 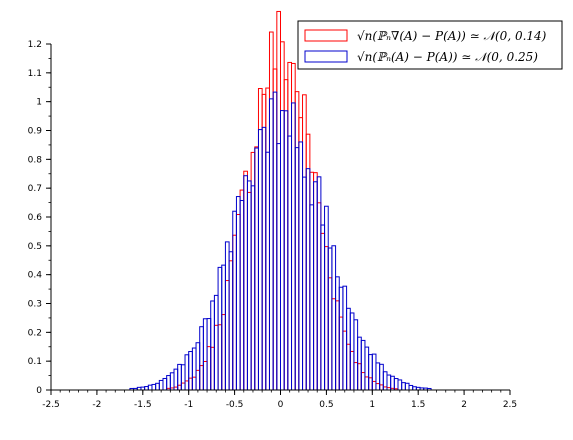 I want to click on x-tick-label: 0.5, so click(x=326, y=405).